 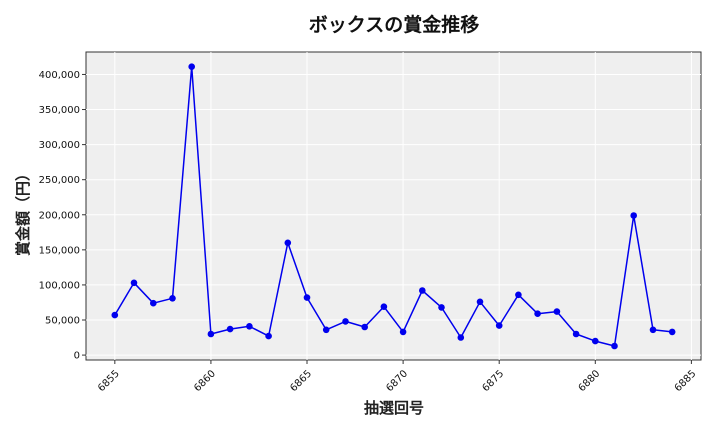 What do you see at coordinates (59, 110) in the screenshot?
I see `y-tick-label: 350,000` at bounding box center [59, 110].